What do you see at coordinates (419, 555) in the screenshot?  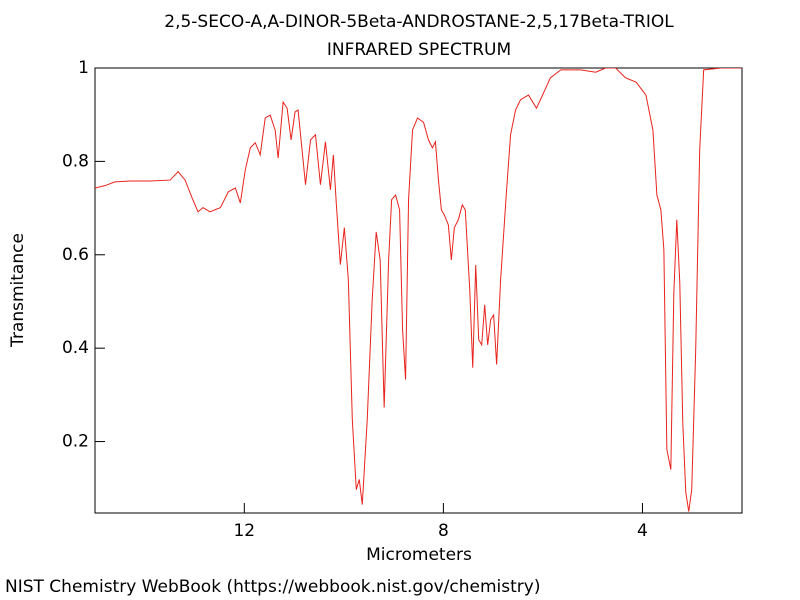 I see `x-axis-label: Micrometers` at bounding box center [419, 555].